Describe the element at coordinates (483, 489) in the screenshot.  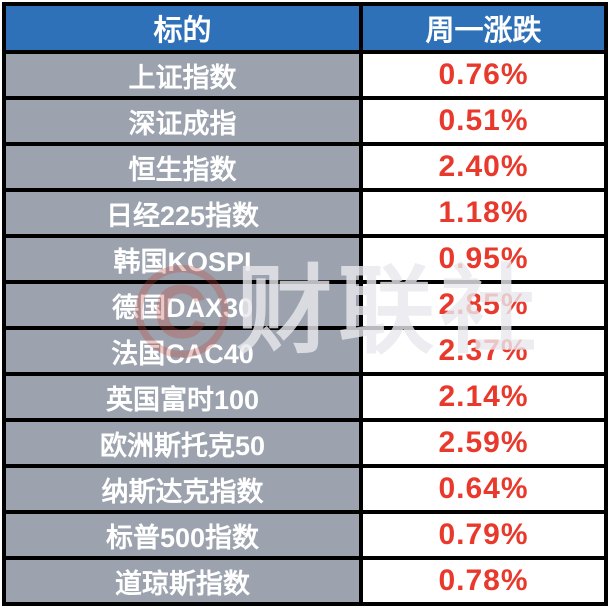
I see `change-value-cell: 0.64%` at that location.